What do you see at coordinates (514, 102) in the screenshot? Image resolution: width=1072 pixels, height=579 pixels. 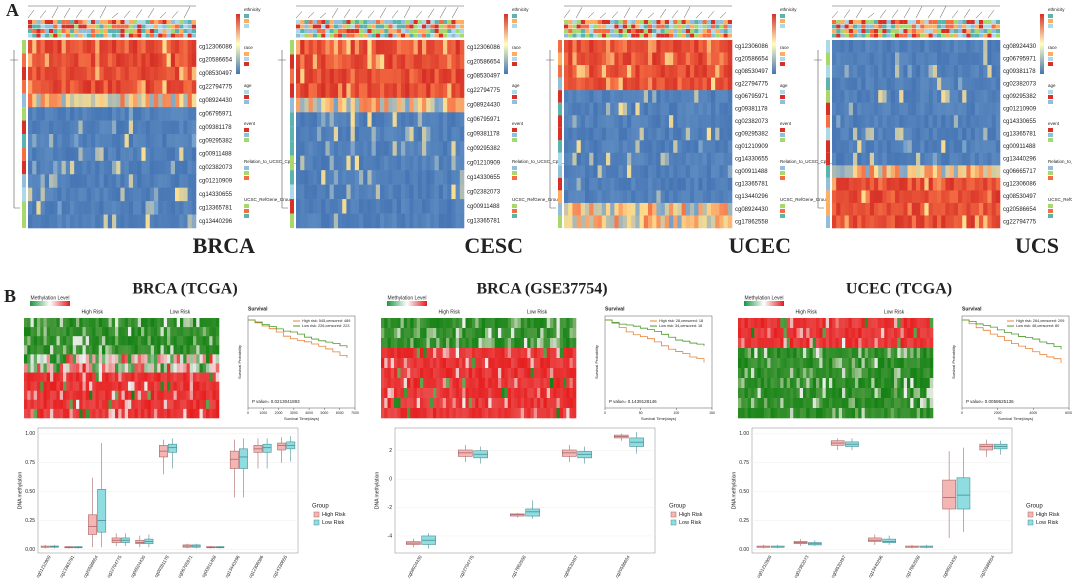 I see `legend-swatch` at bounding box center [514, 102].